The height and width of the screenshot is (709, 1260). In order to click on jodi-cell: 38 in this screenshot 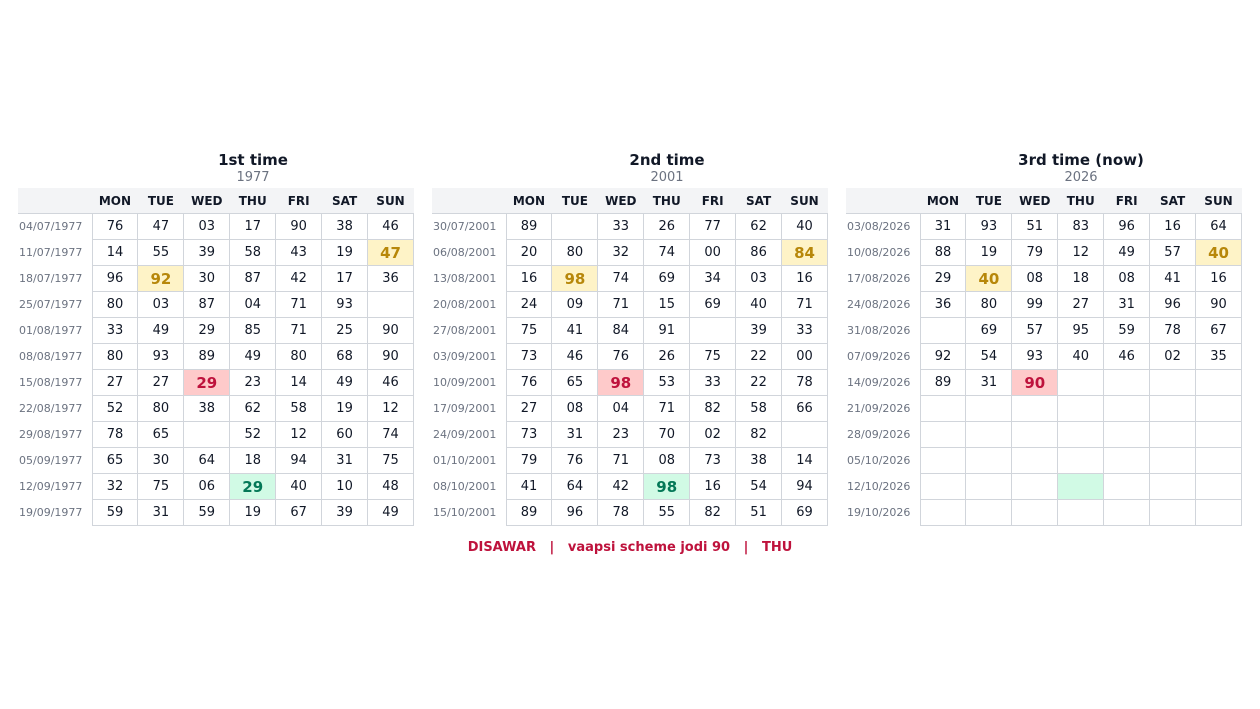, I will do `click(345, 226)`.